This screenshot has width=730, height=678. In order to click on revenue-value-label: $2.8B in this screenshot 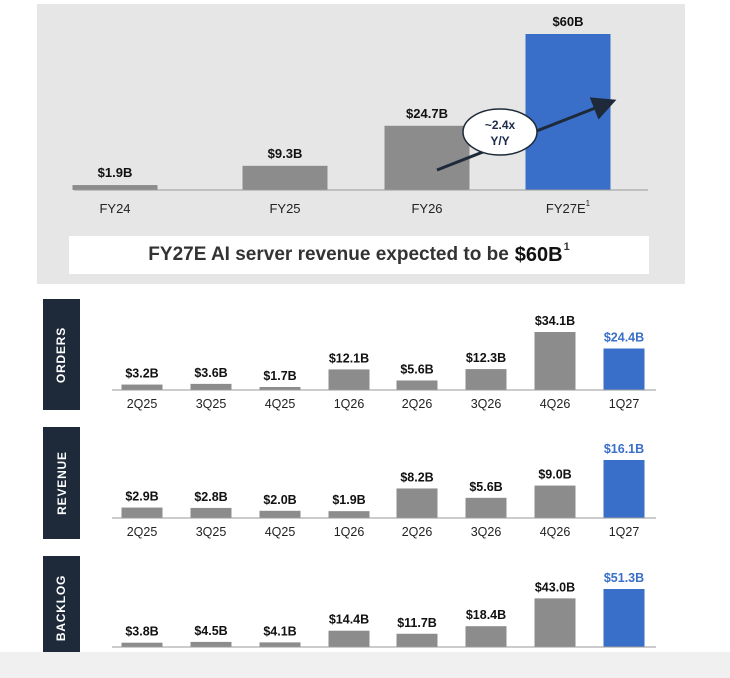, I will do `click(210, 497)`.